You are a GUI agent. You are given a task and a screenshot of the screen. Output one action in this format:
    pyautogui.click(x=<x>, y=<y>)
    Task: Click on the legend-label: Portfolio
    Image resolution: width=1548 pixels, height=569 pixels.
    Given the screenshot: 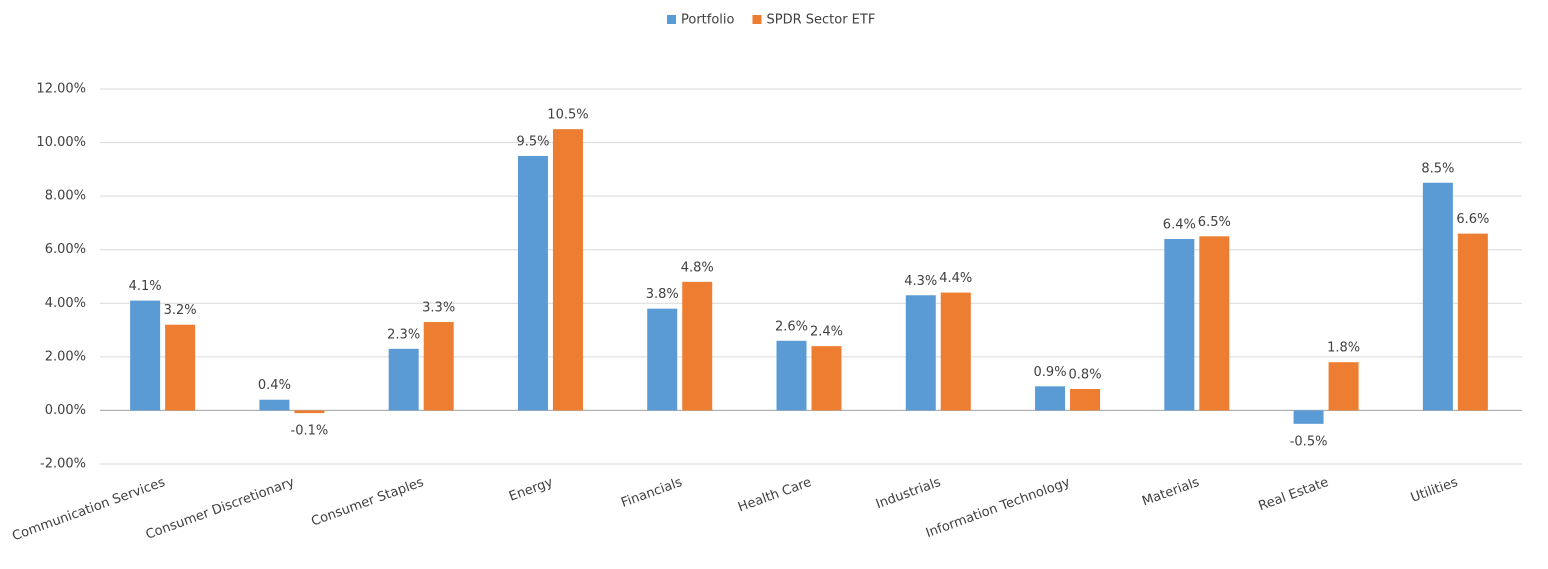 What is the action you would take?
    pyautogui.click(x=708, y=20)
    